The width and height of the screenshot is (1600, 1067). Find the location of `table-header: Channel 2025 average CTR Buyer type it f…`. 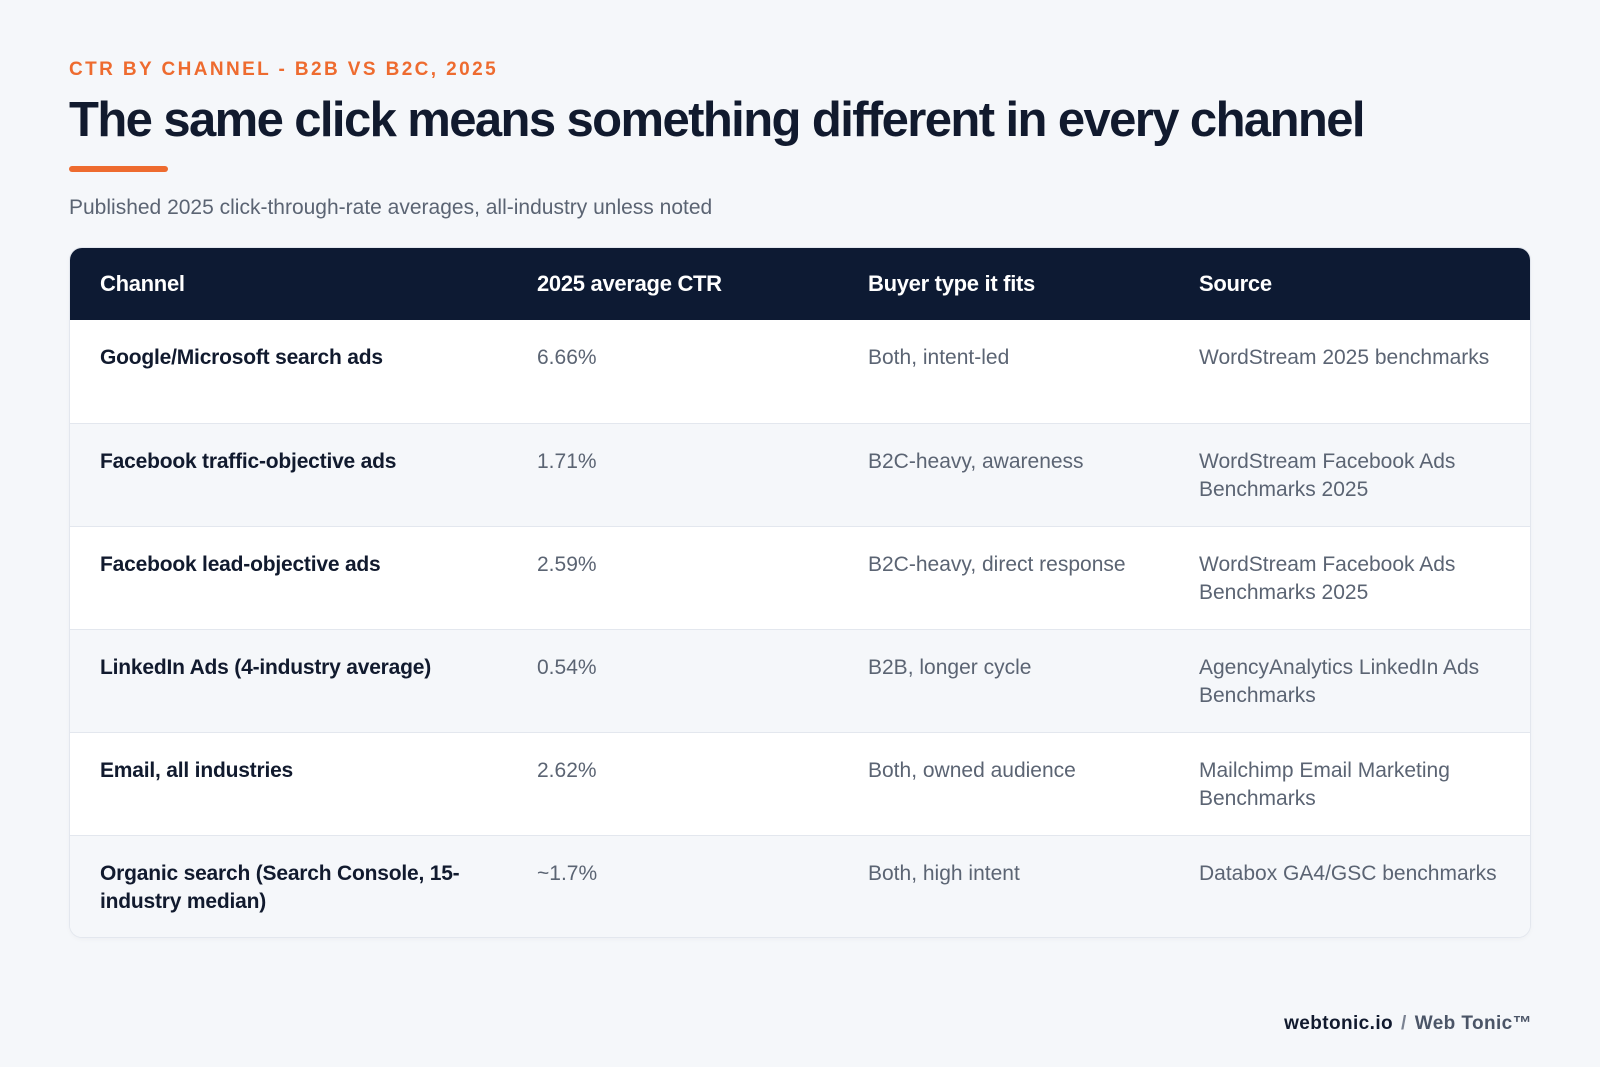

table-header: Channel 2025 average CTR Buyer type it f… is located at coordinates (800, 284).